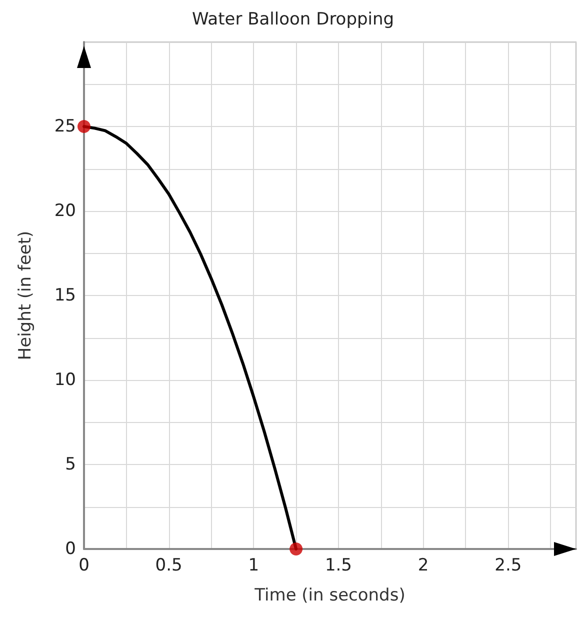 This screenshot has width=586, height=621. I want to click on y-tick-label: 25, so click(65, 126).